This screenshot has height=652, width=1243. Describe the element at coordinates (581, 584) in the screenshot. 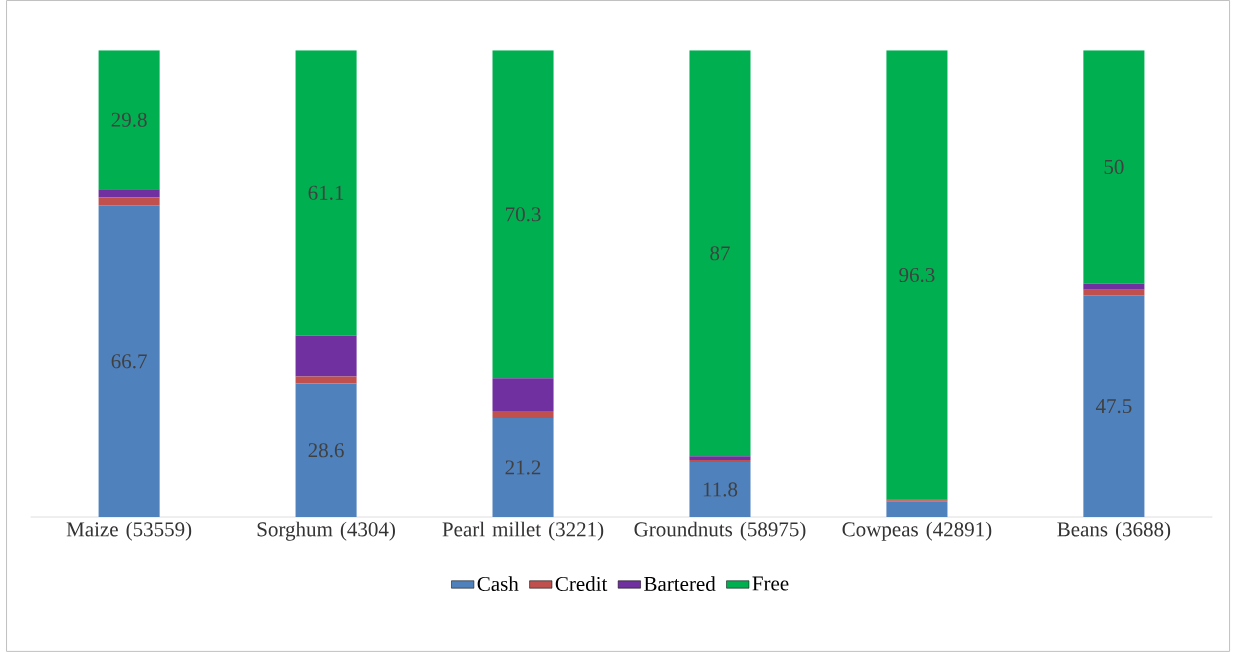

I see `legend-label: Credit` at that location.